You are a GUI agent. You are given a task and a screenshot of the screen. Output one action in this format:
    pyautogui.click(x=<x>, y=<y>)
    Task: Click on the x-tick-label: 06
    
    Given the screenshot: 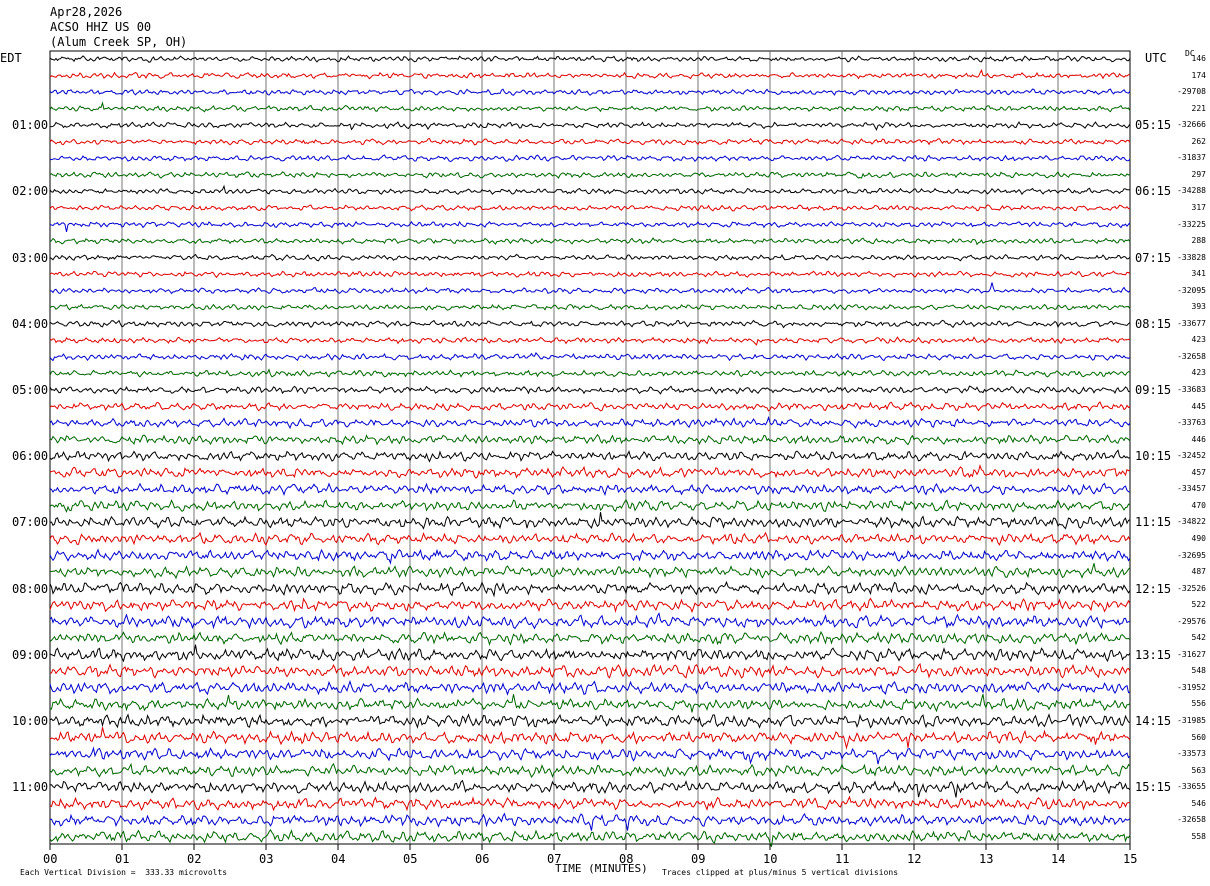 What is the action you would take?
    pyautogui.click(x=482, y=859)
    